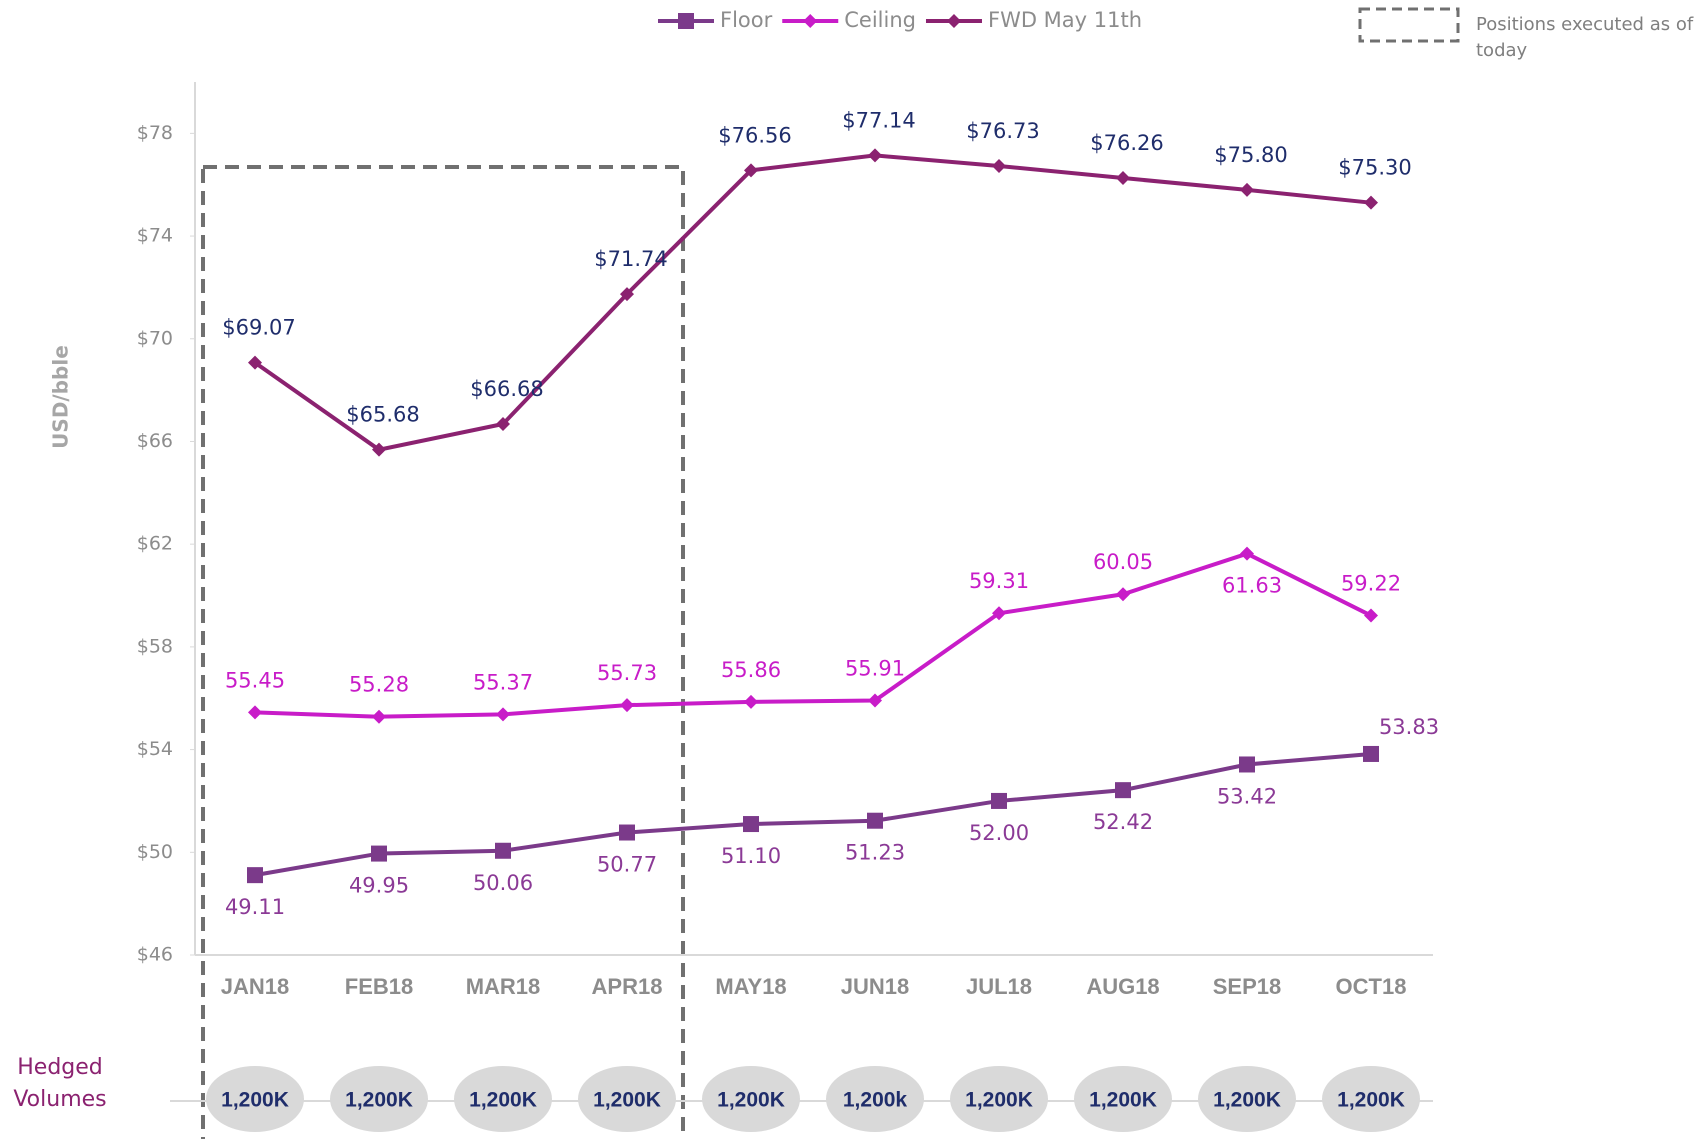 Image resolution: width=1706 pixels, height=1139 pixels. What do you see at coordinates (999, 581) in the screenshot?
I see `data-label: 59.31` at bounding box center [999, 581].